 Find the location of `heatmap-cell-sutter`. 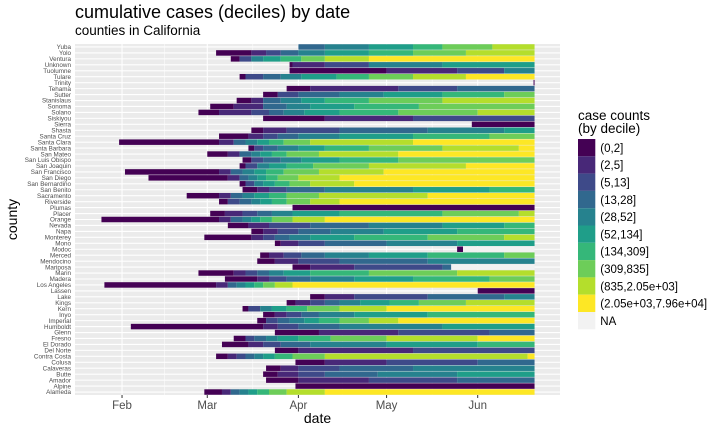

heatmap-cell-sutter is located at coordinates (319, 94).